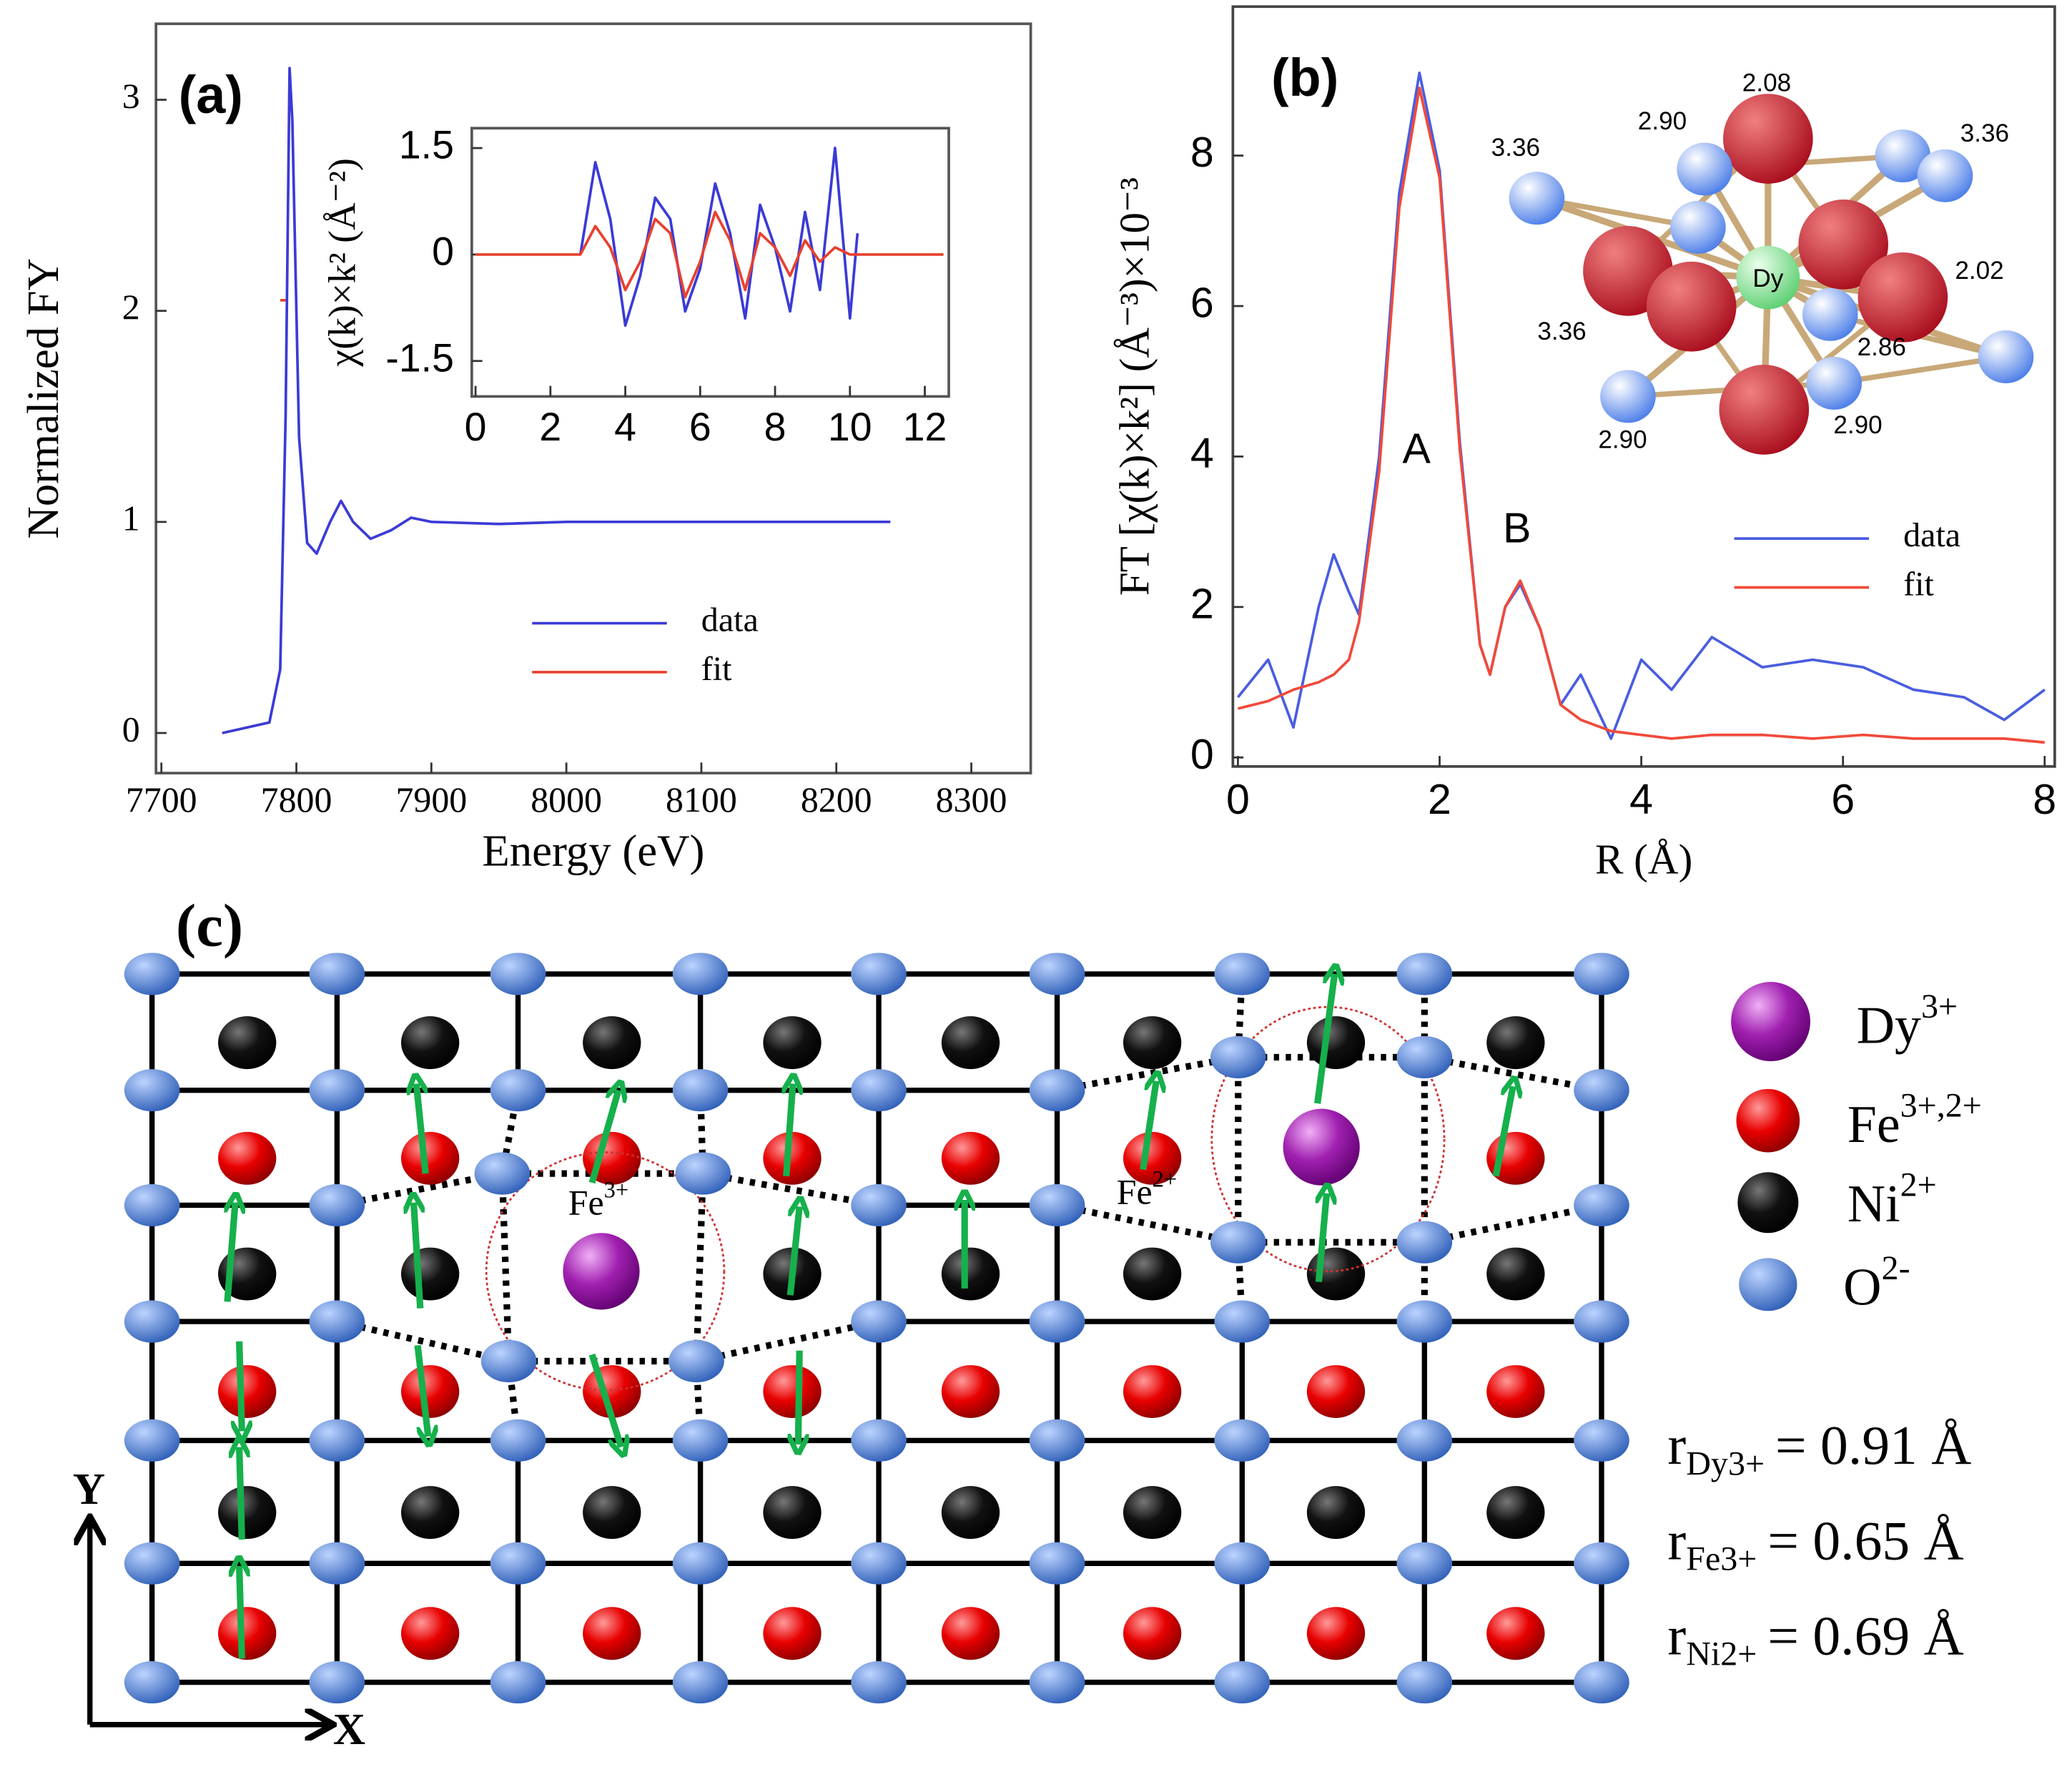 Image resolution: width=2072 pixels, height=1792 pixels. Describe the element at coordinates (131, 96) in the screenshot. I see `y-tick-label: 3` at that location.